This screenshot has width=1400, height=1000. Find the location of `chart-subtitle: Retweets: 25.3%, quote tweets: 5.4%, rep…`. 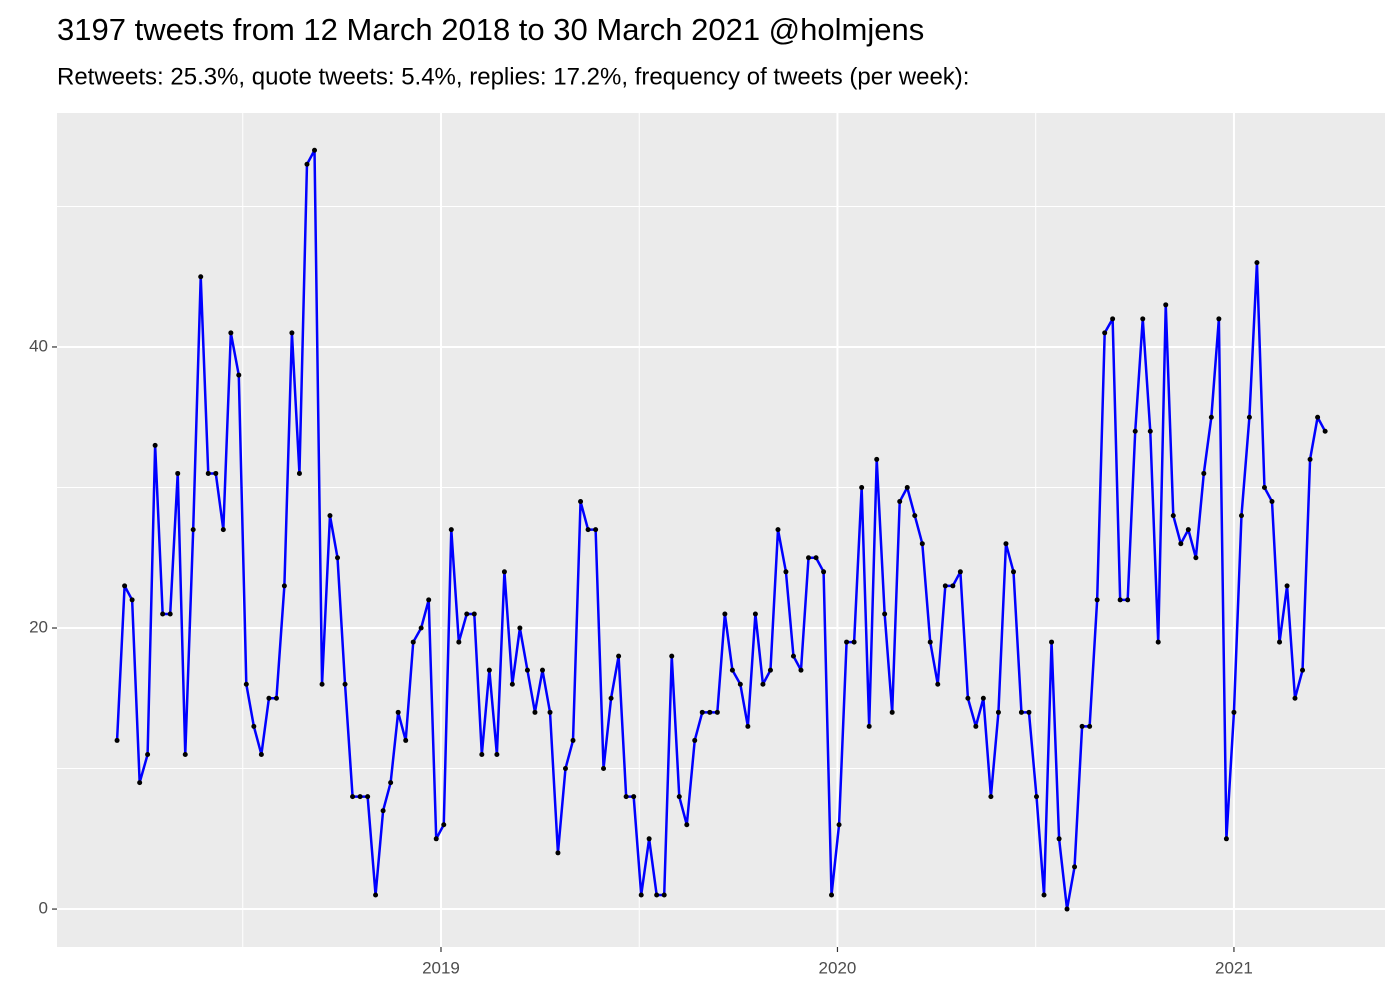

chart-subtitle: Retweets: 25.3%, quote tweets: 5.4%, rep… is located at coordinates (513, 76).